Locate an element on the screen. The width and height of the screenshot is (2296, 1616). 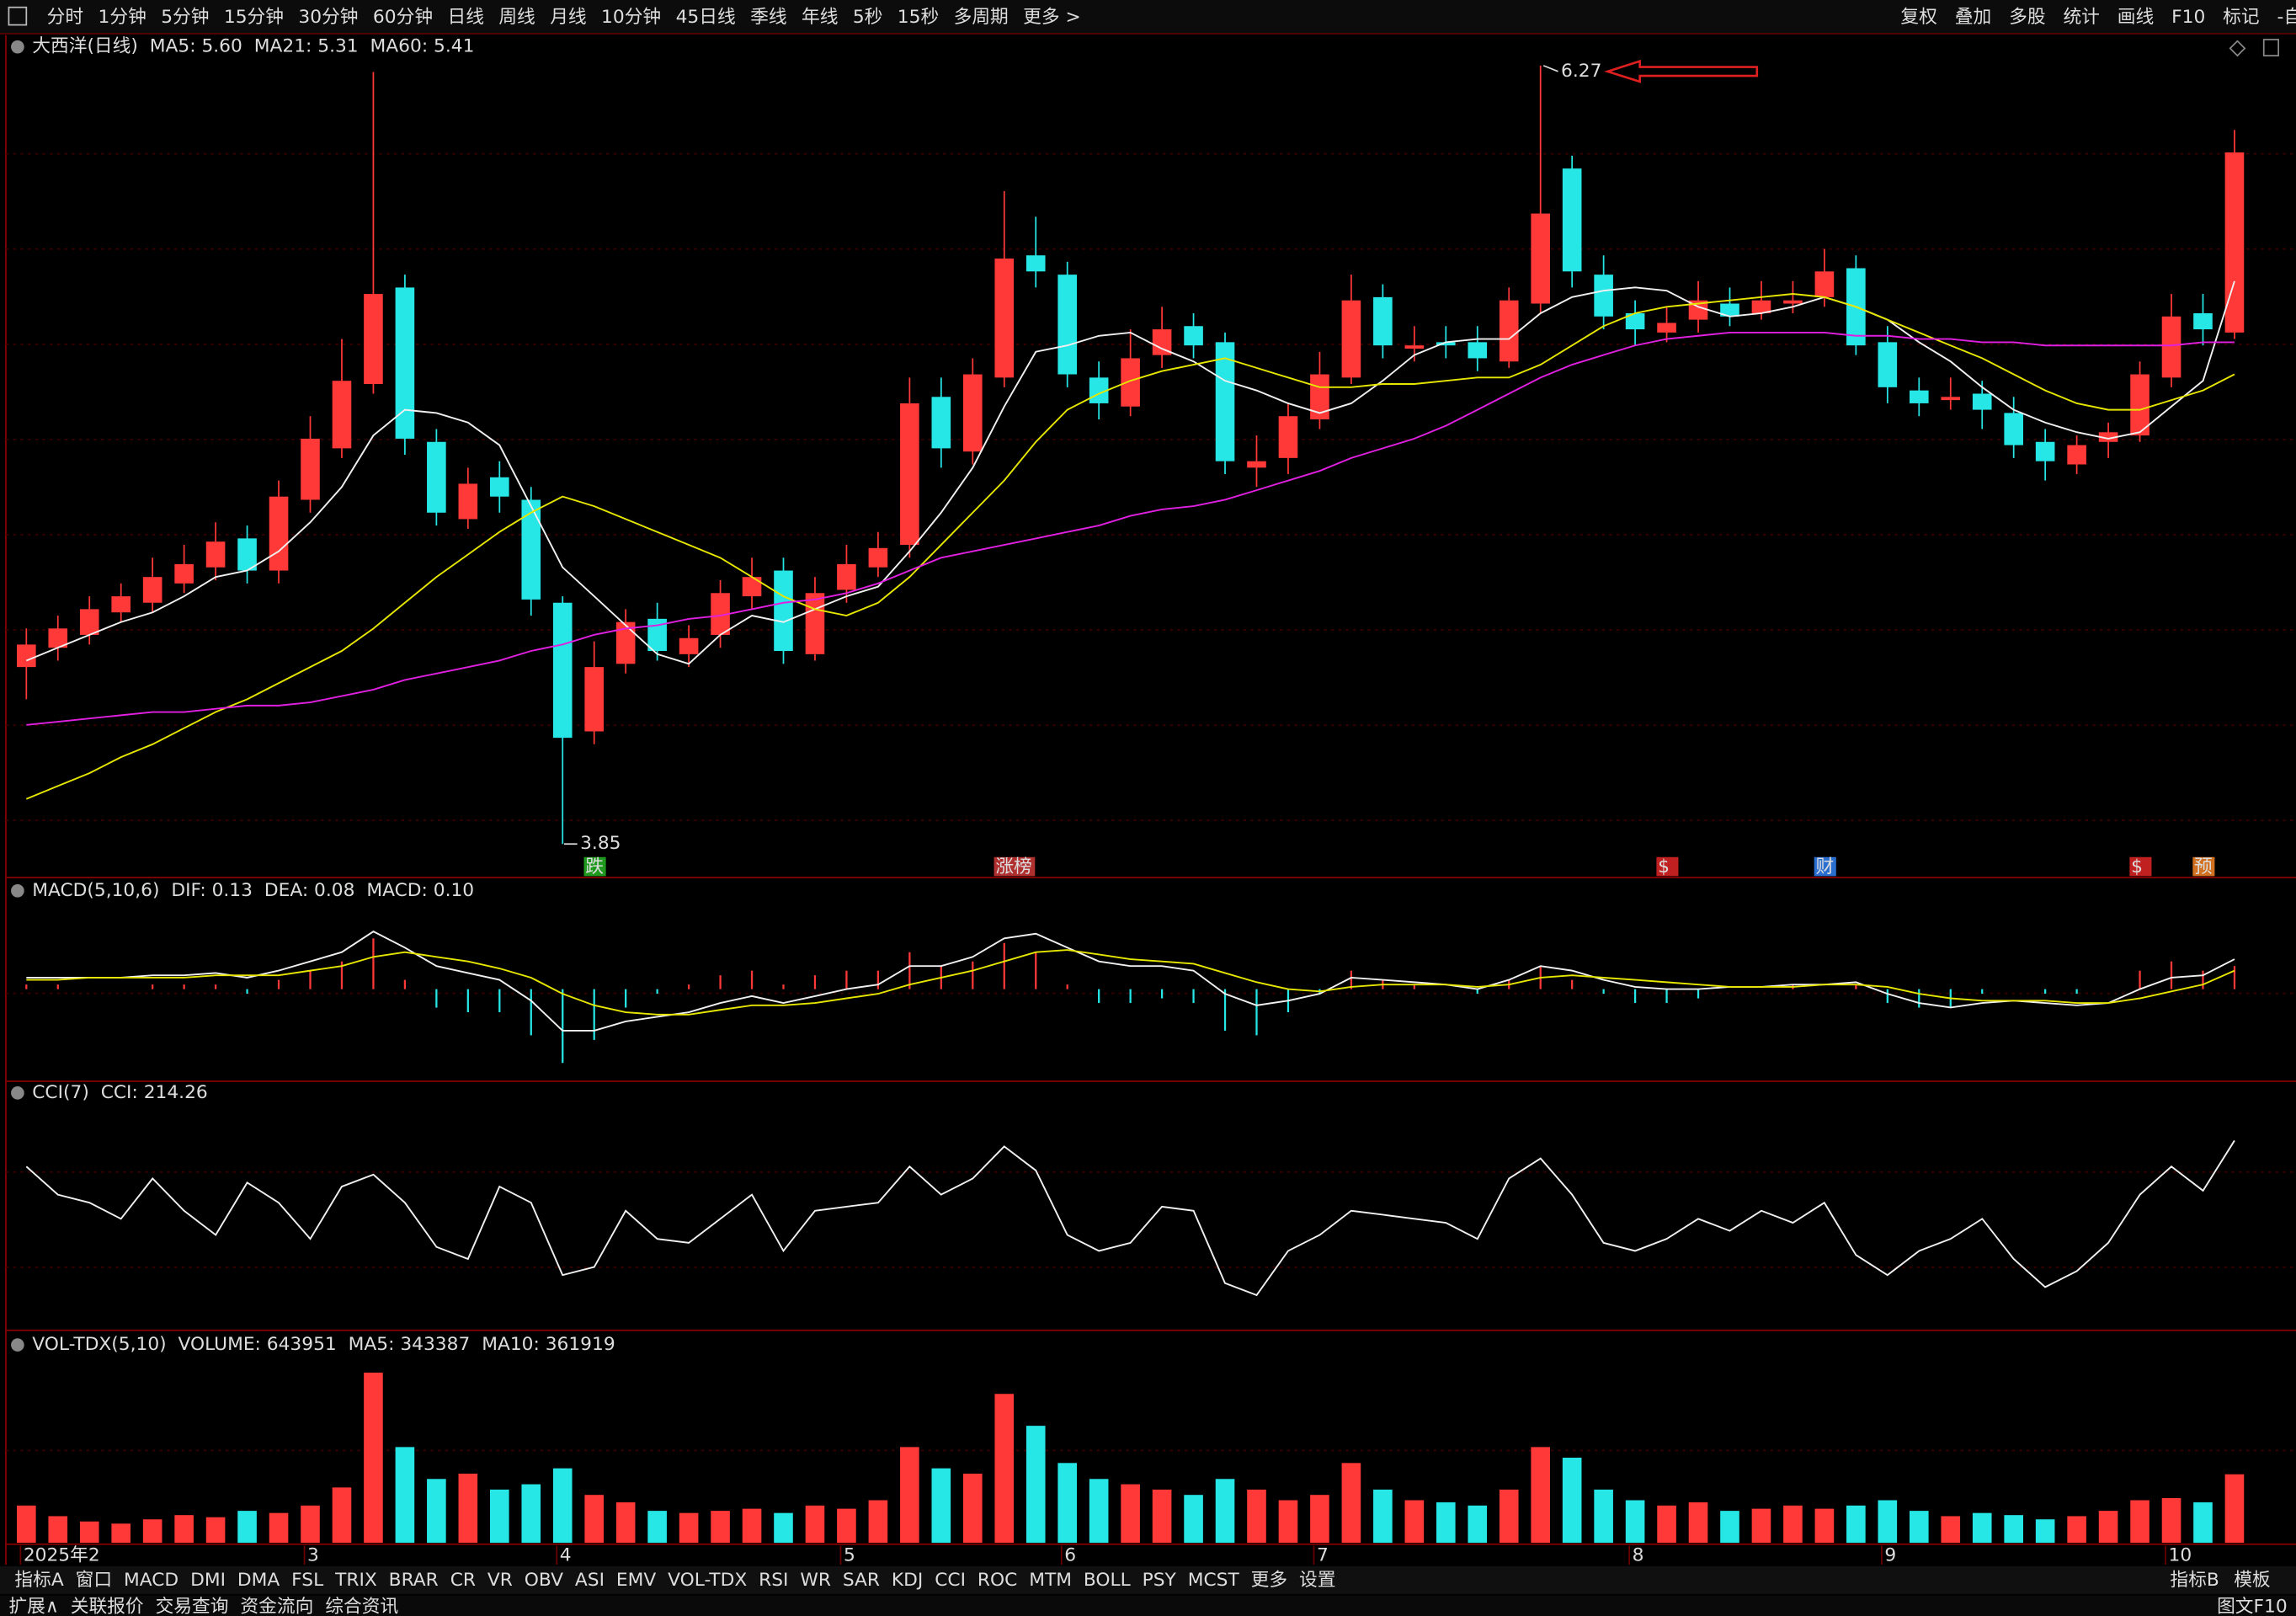
indicator-tab: BOLL is located at coordinates (1107, 1580).